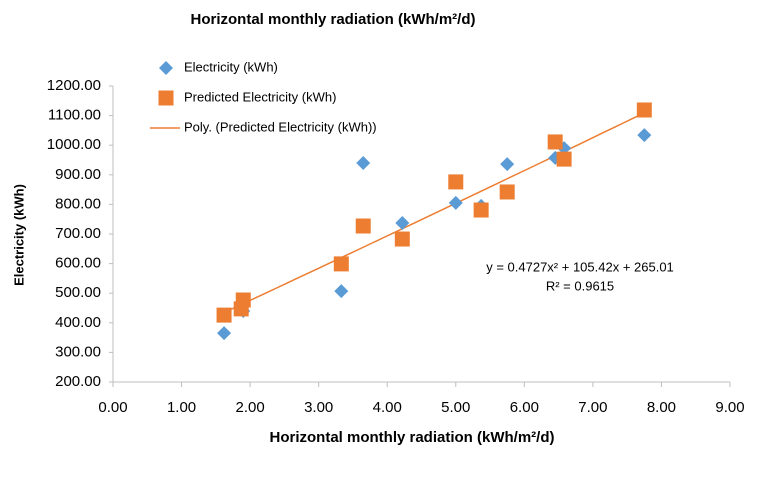  What do you see at coordinates (412, 437) in the screenshot?
I see `x-axis-label: Horizontal monthly radiation (kWh/m²/d)` at bounding box center [412, 437].